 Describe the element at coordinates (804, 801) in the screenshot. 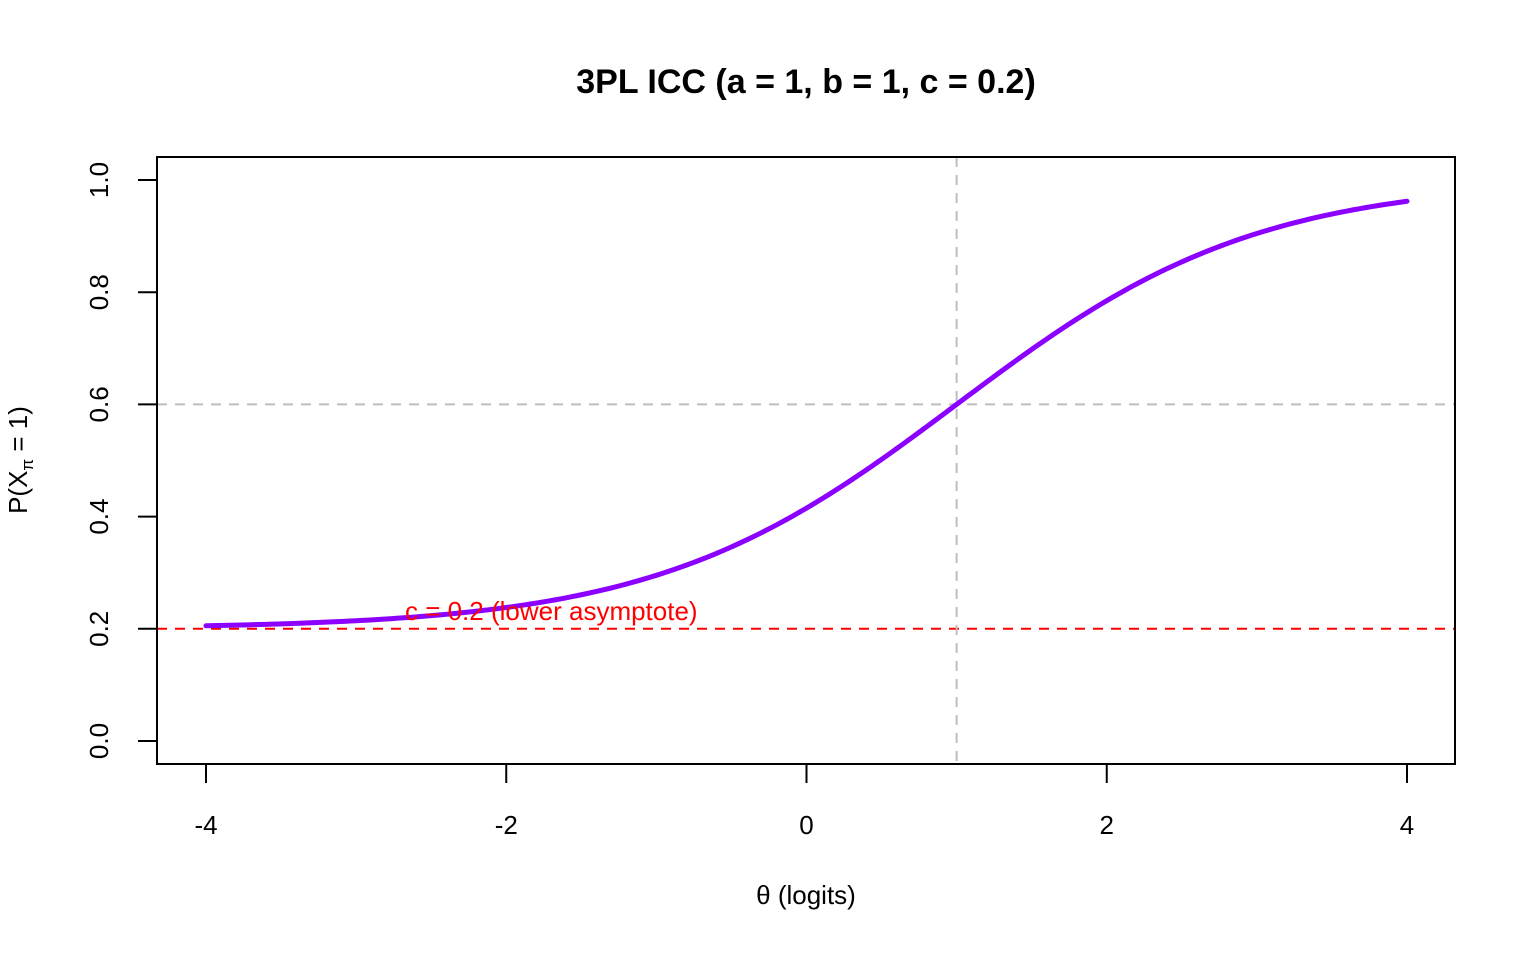

I see `x-axis: -4 -2 0 2 4` at that location.